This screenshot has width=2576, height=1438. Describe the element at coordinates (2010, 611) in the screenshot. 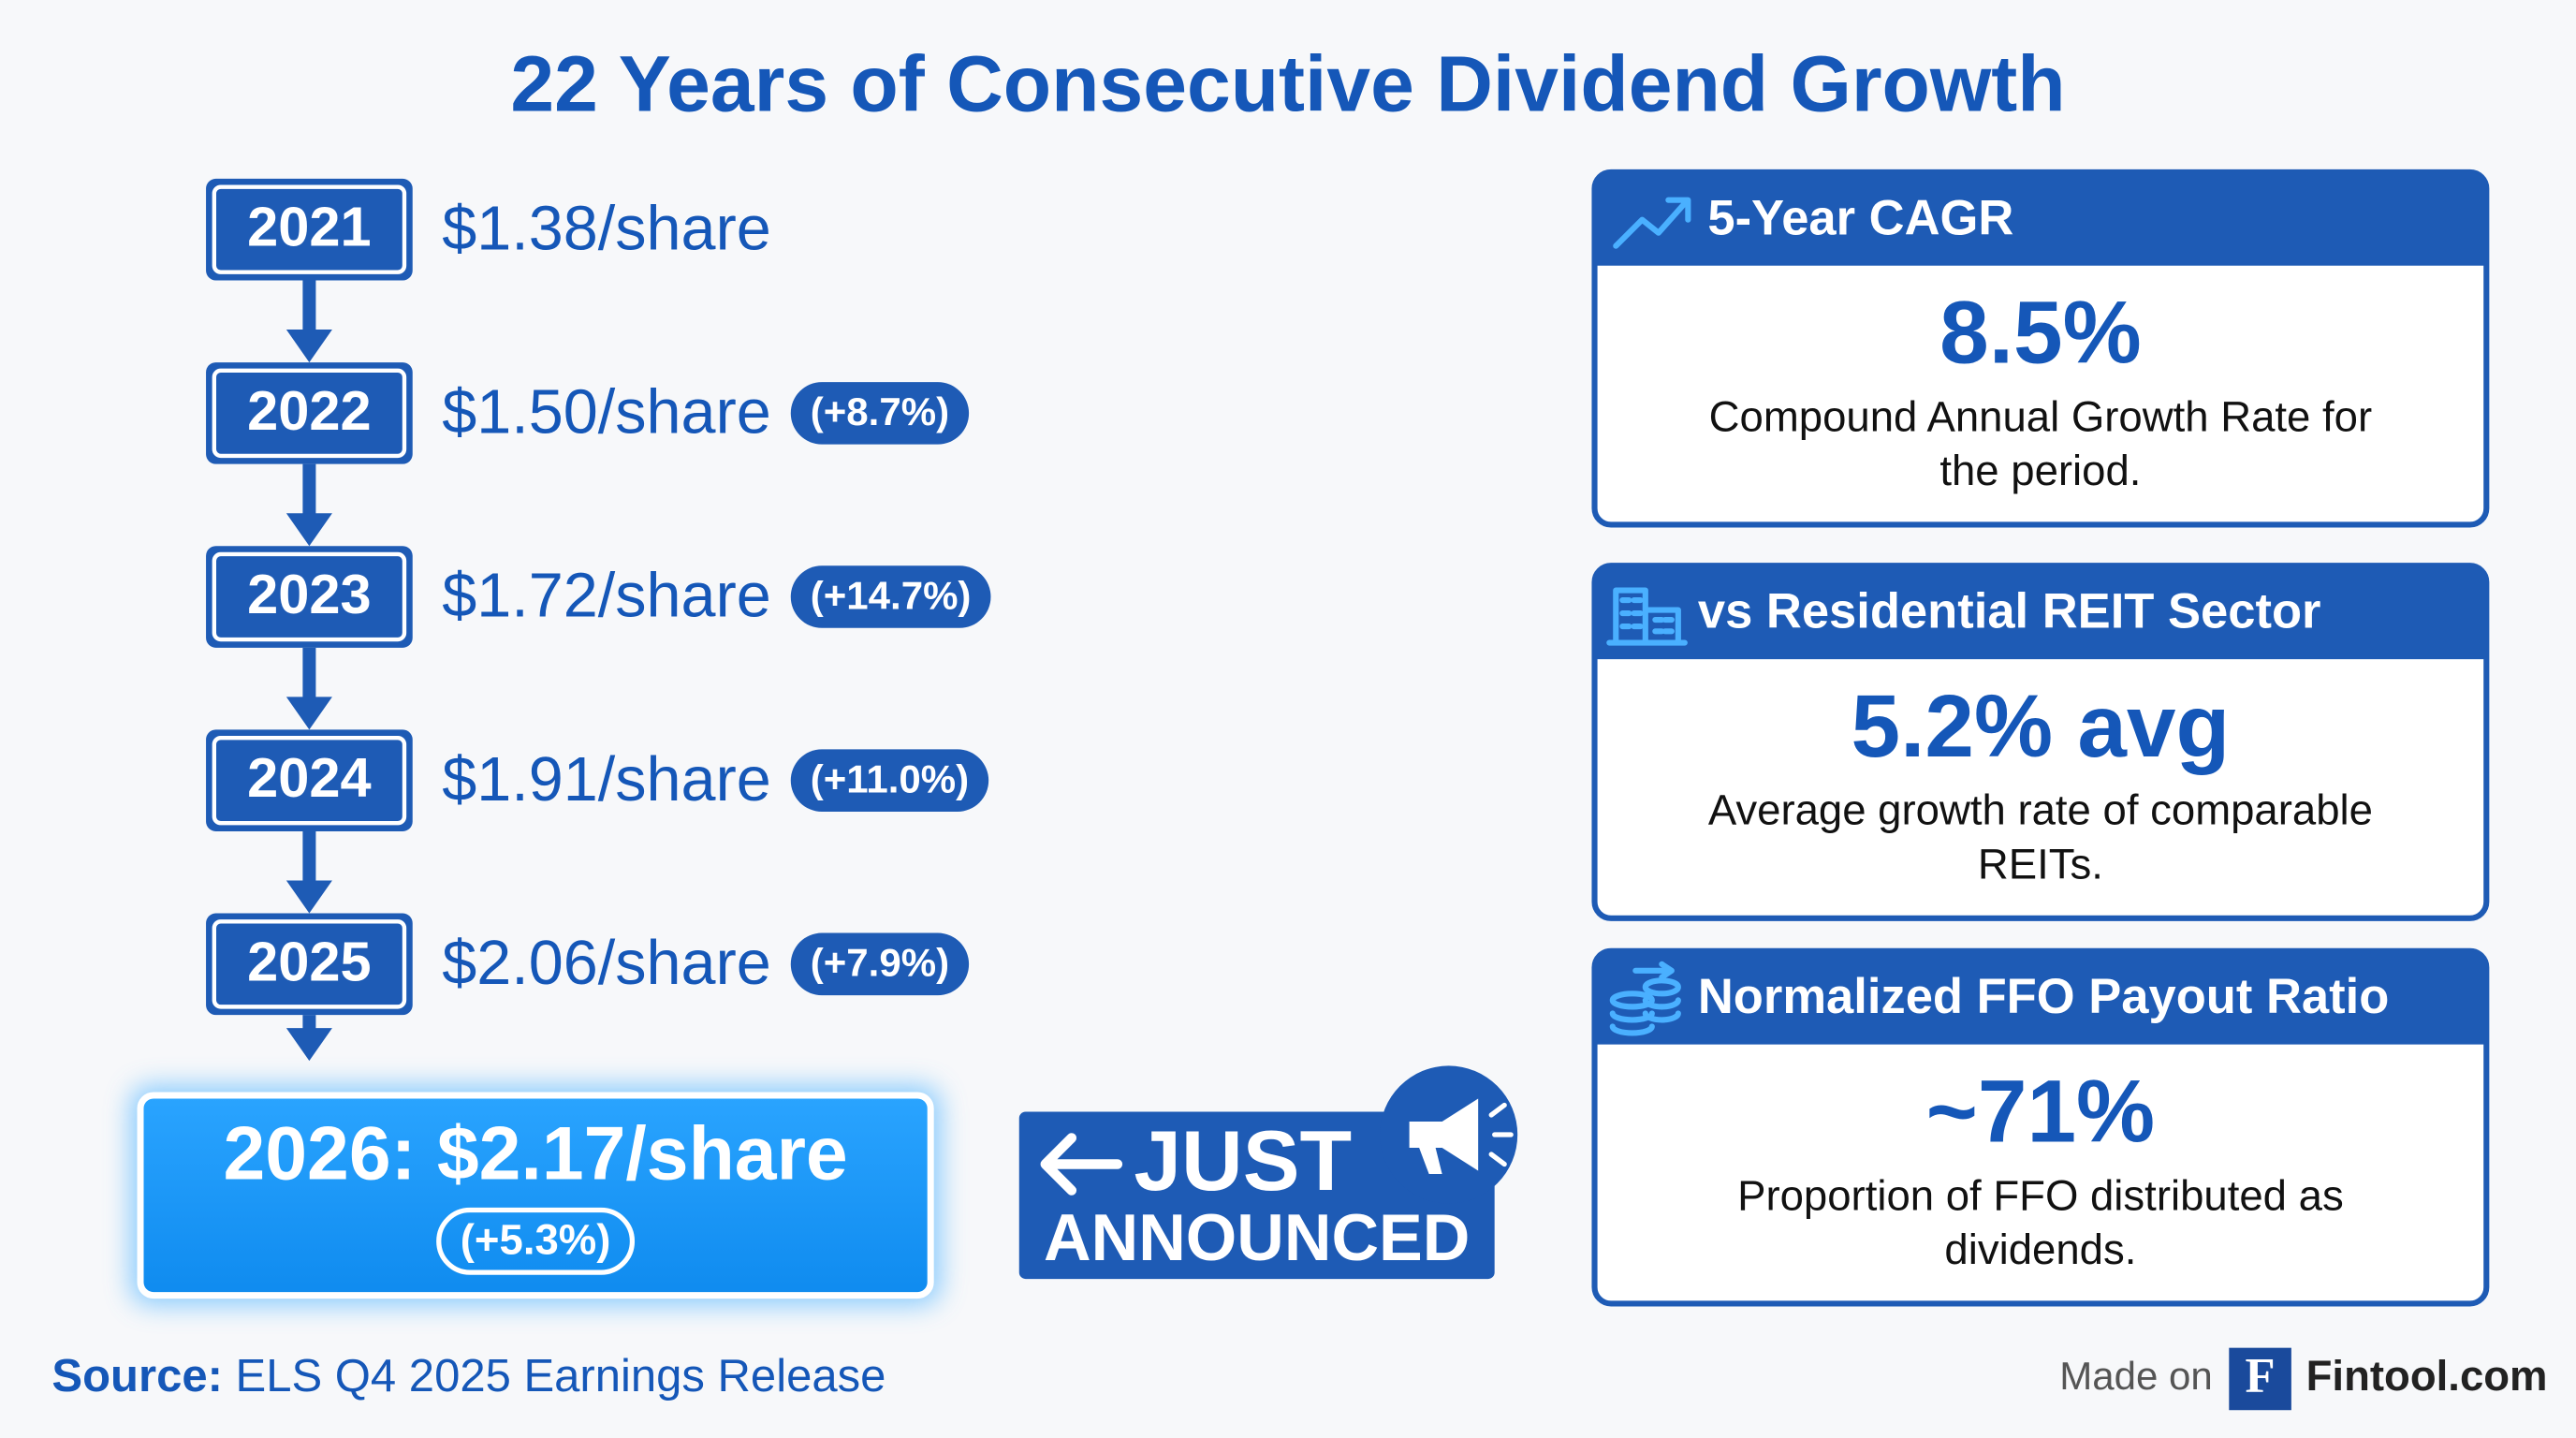

I see `card-title: vs Residential REIT Sector` at that location.